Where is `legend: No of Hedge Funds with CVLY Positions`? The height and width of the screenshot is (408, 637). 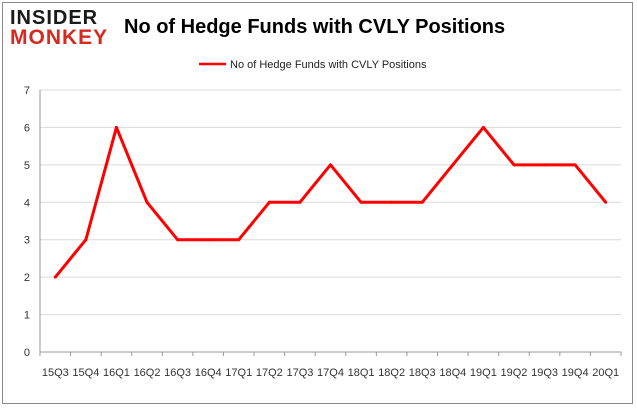
legend: No of Hedge Funds with CVLY Positions is located at coordinates (313, 65).